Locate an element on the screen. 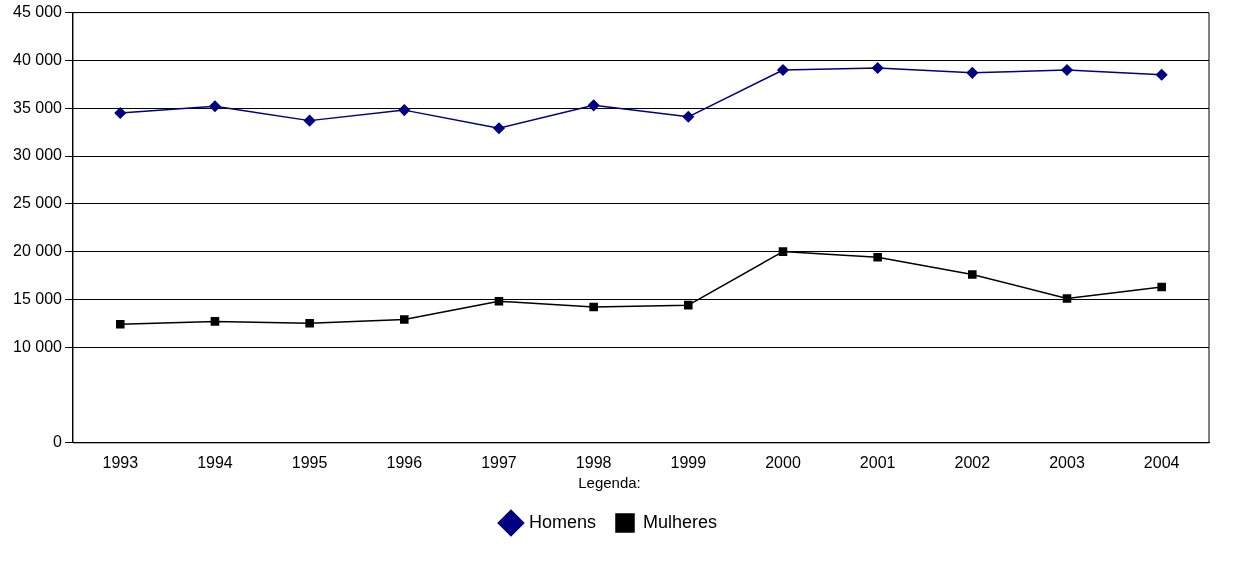 Image resolution: width=1239 pixels, height=562 pixels. x-tick-label: 1996 is located at coordinates (404, 462).